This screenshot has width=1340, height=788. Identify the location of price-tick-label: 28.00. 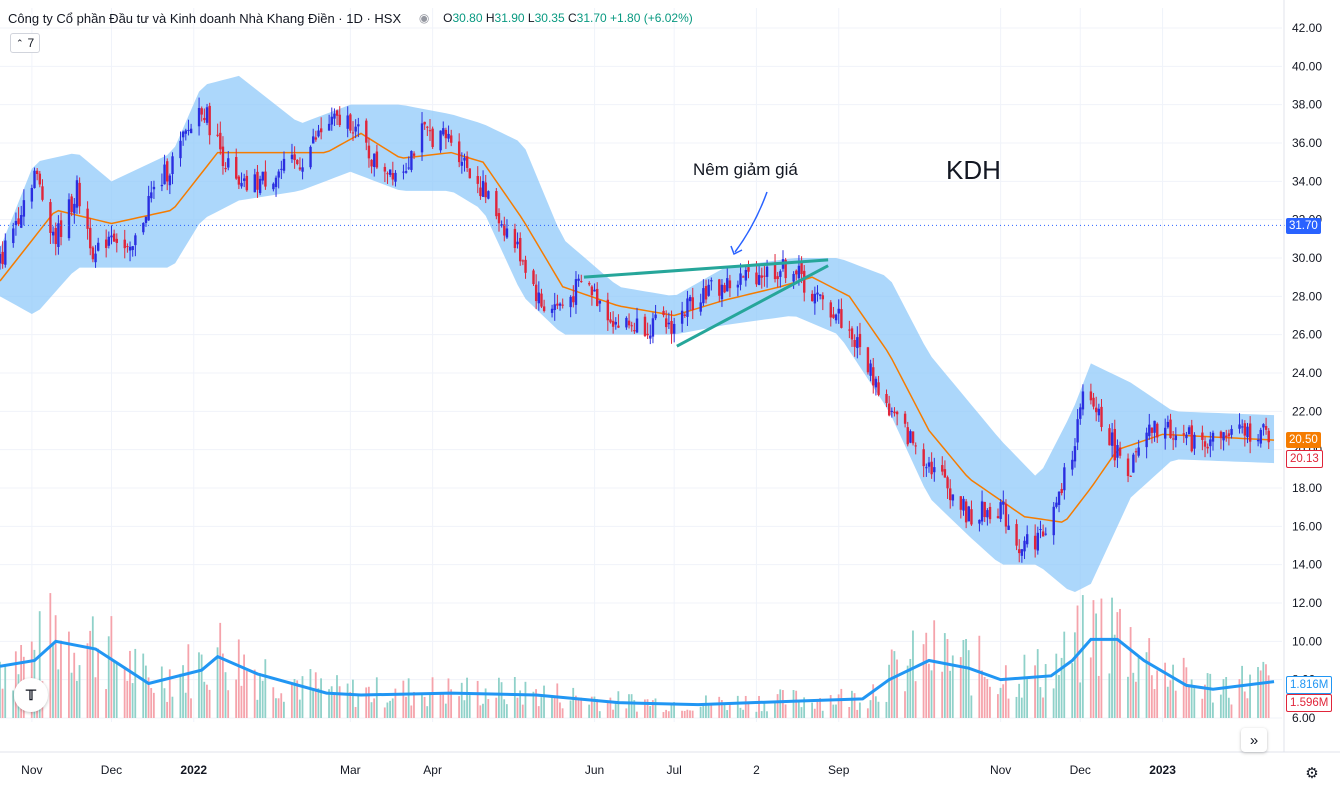
(1307, 296).